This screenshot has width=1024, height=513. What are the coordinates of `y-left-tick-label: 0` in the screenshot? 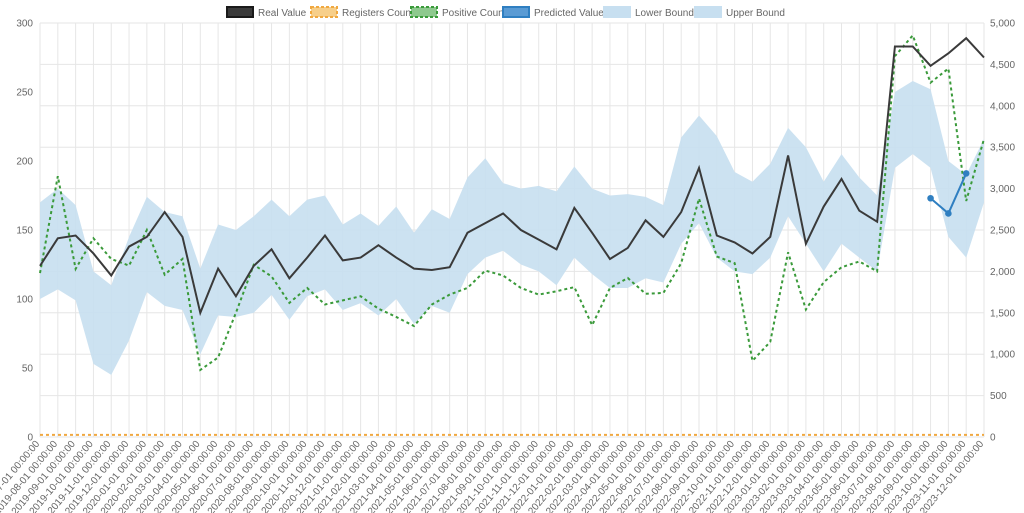 It's located at (30, 438).